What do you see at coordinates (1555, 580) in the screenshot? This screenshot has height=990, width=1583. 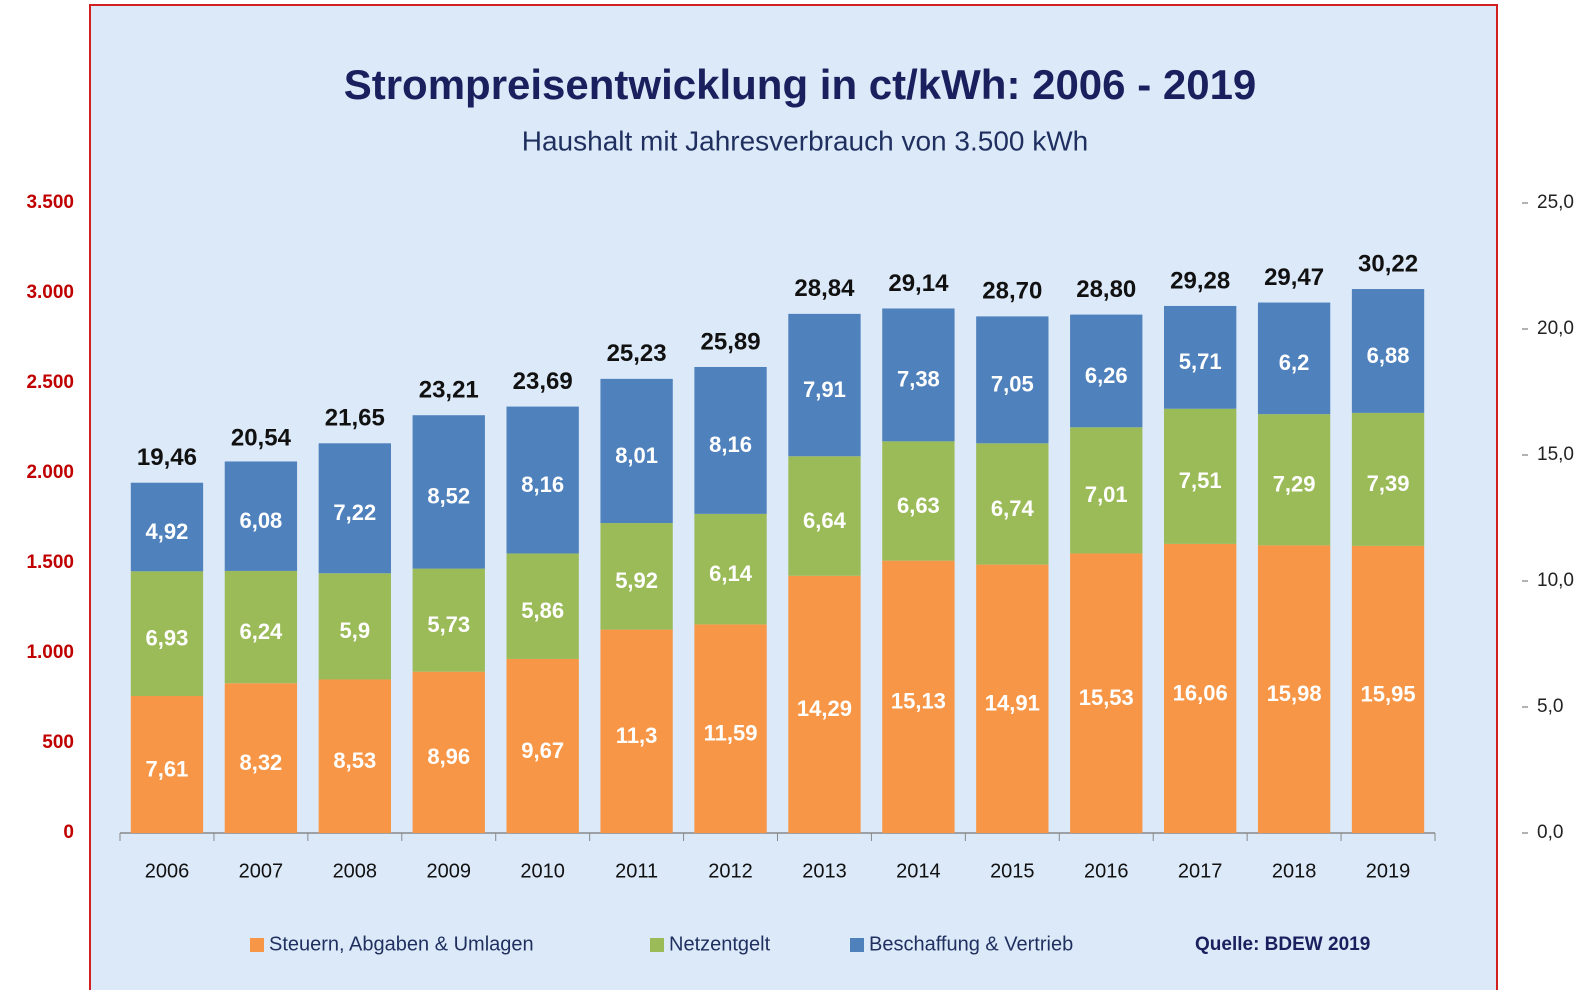 I see `y2-tick-label: 10,0` at bounding box center [1555, 580].